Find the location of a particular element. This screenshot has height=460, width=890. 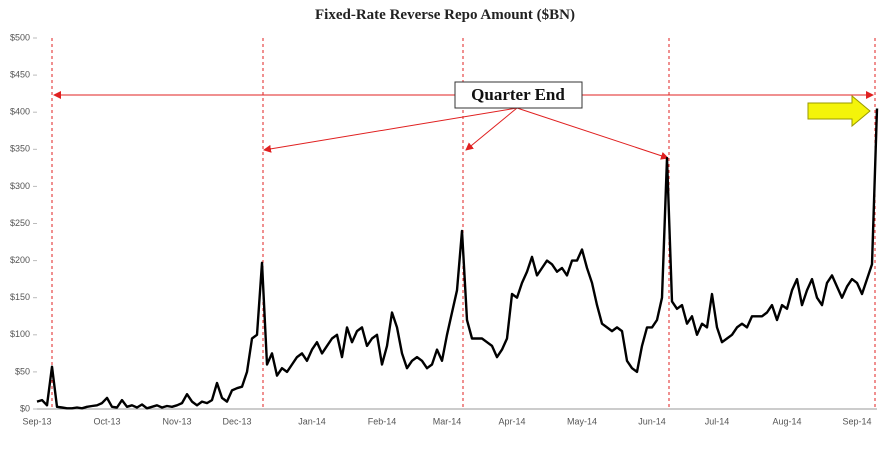

x-tick-label: Apr-14 is located at coordinates (511, 421).